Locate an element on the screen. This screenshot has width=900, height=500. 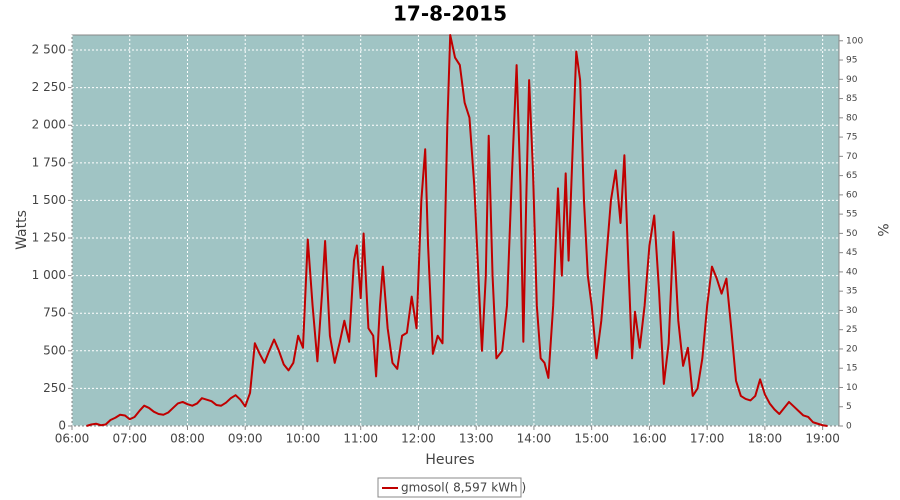
x-tick-label: 10:00 is located at coordinates (303, 439).